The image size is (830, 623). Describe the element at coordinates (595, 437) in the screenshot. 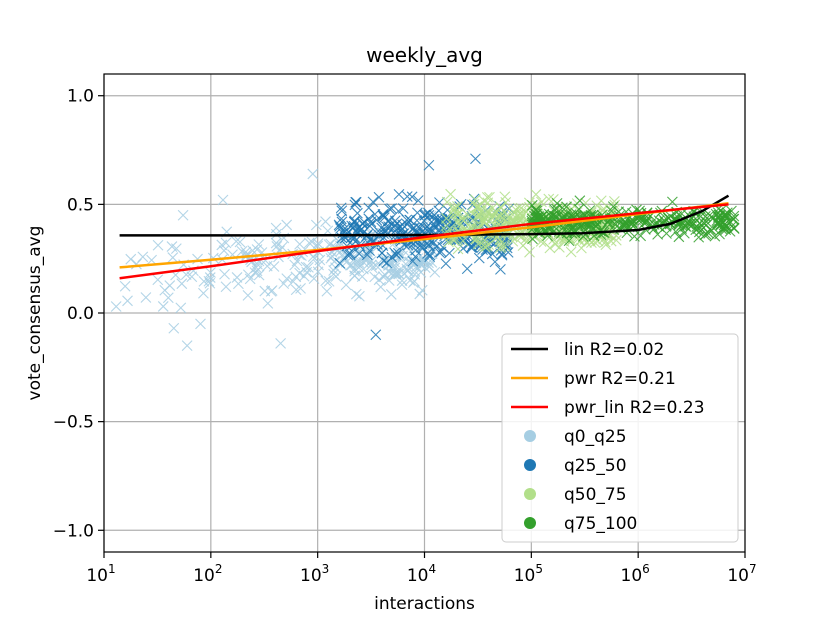

I see `legend-label: q0_q25` at that location.